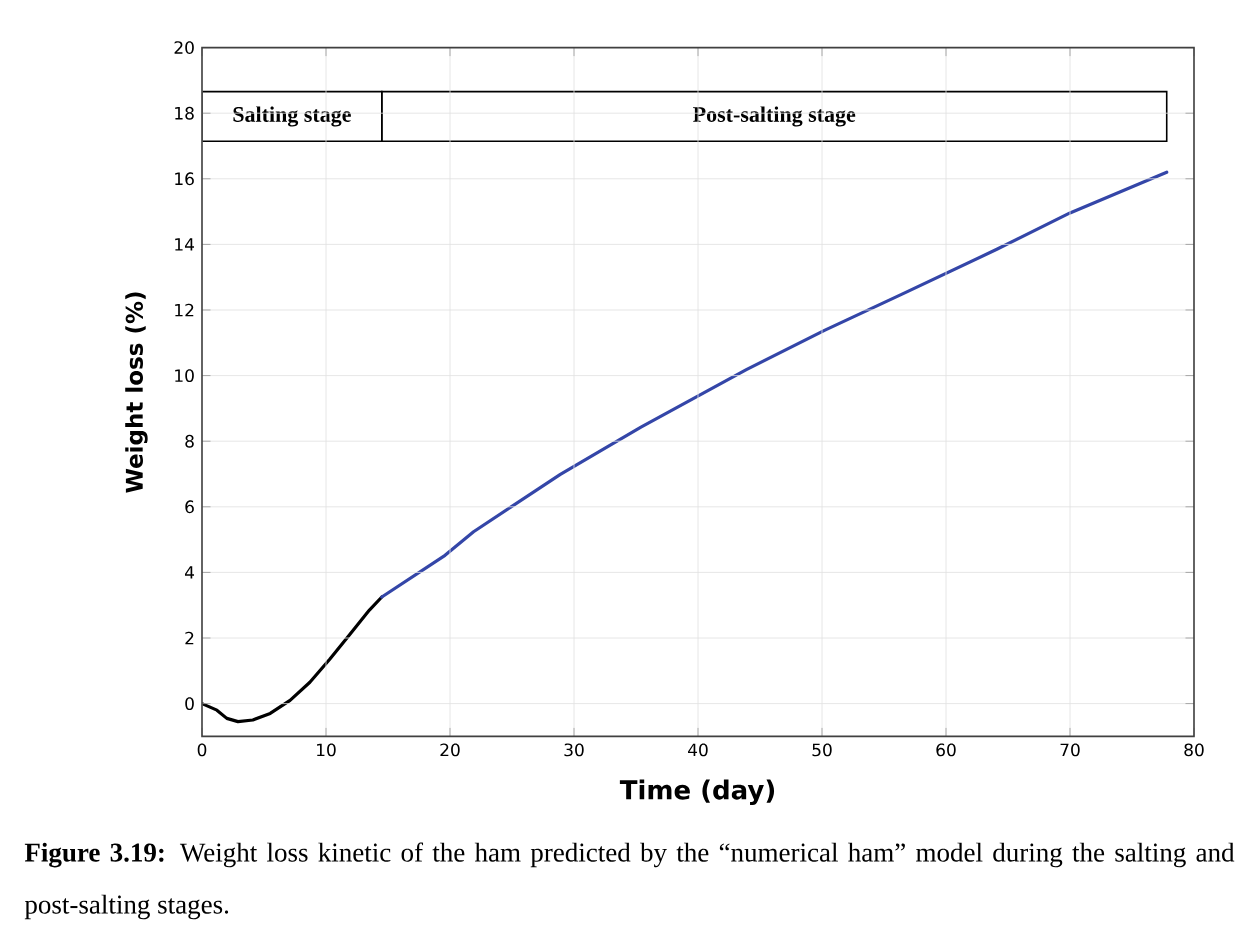 This screenshot has width=1246, height=934. Describe the element at coordinates (697, 792) in the screenshot. I see `x-axis-title: Time (day)` at that location.